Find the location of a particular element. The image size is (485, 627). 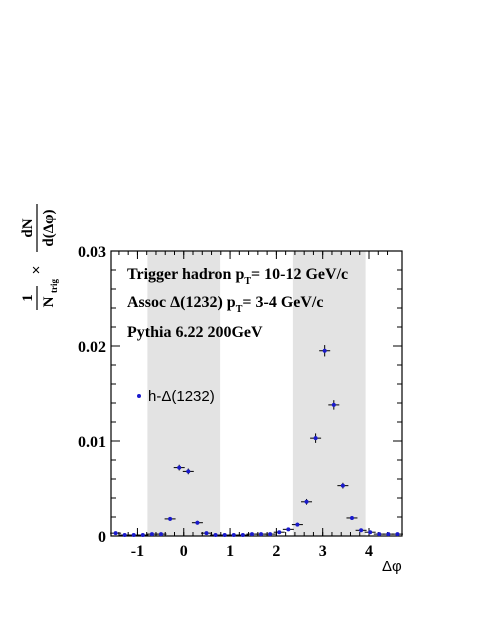

y-label-times: × is located at coordinates (36, 270).